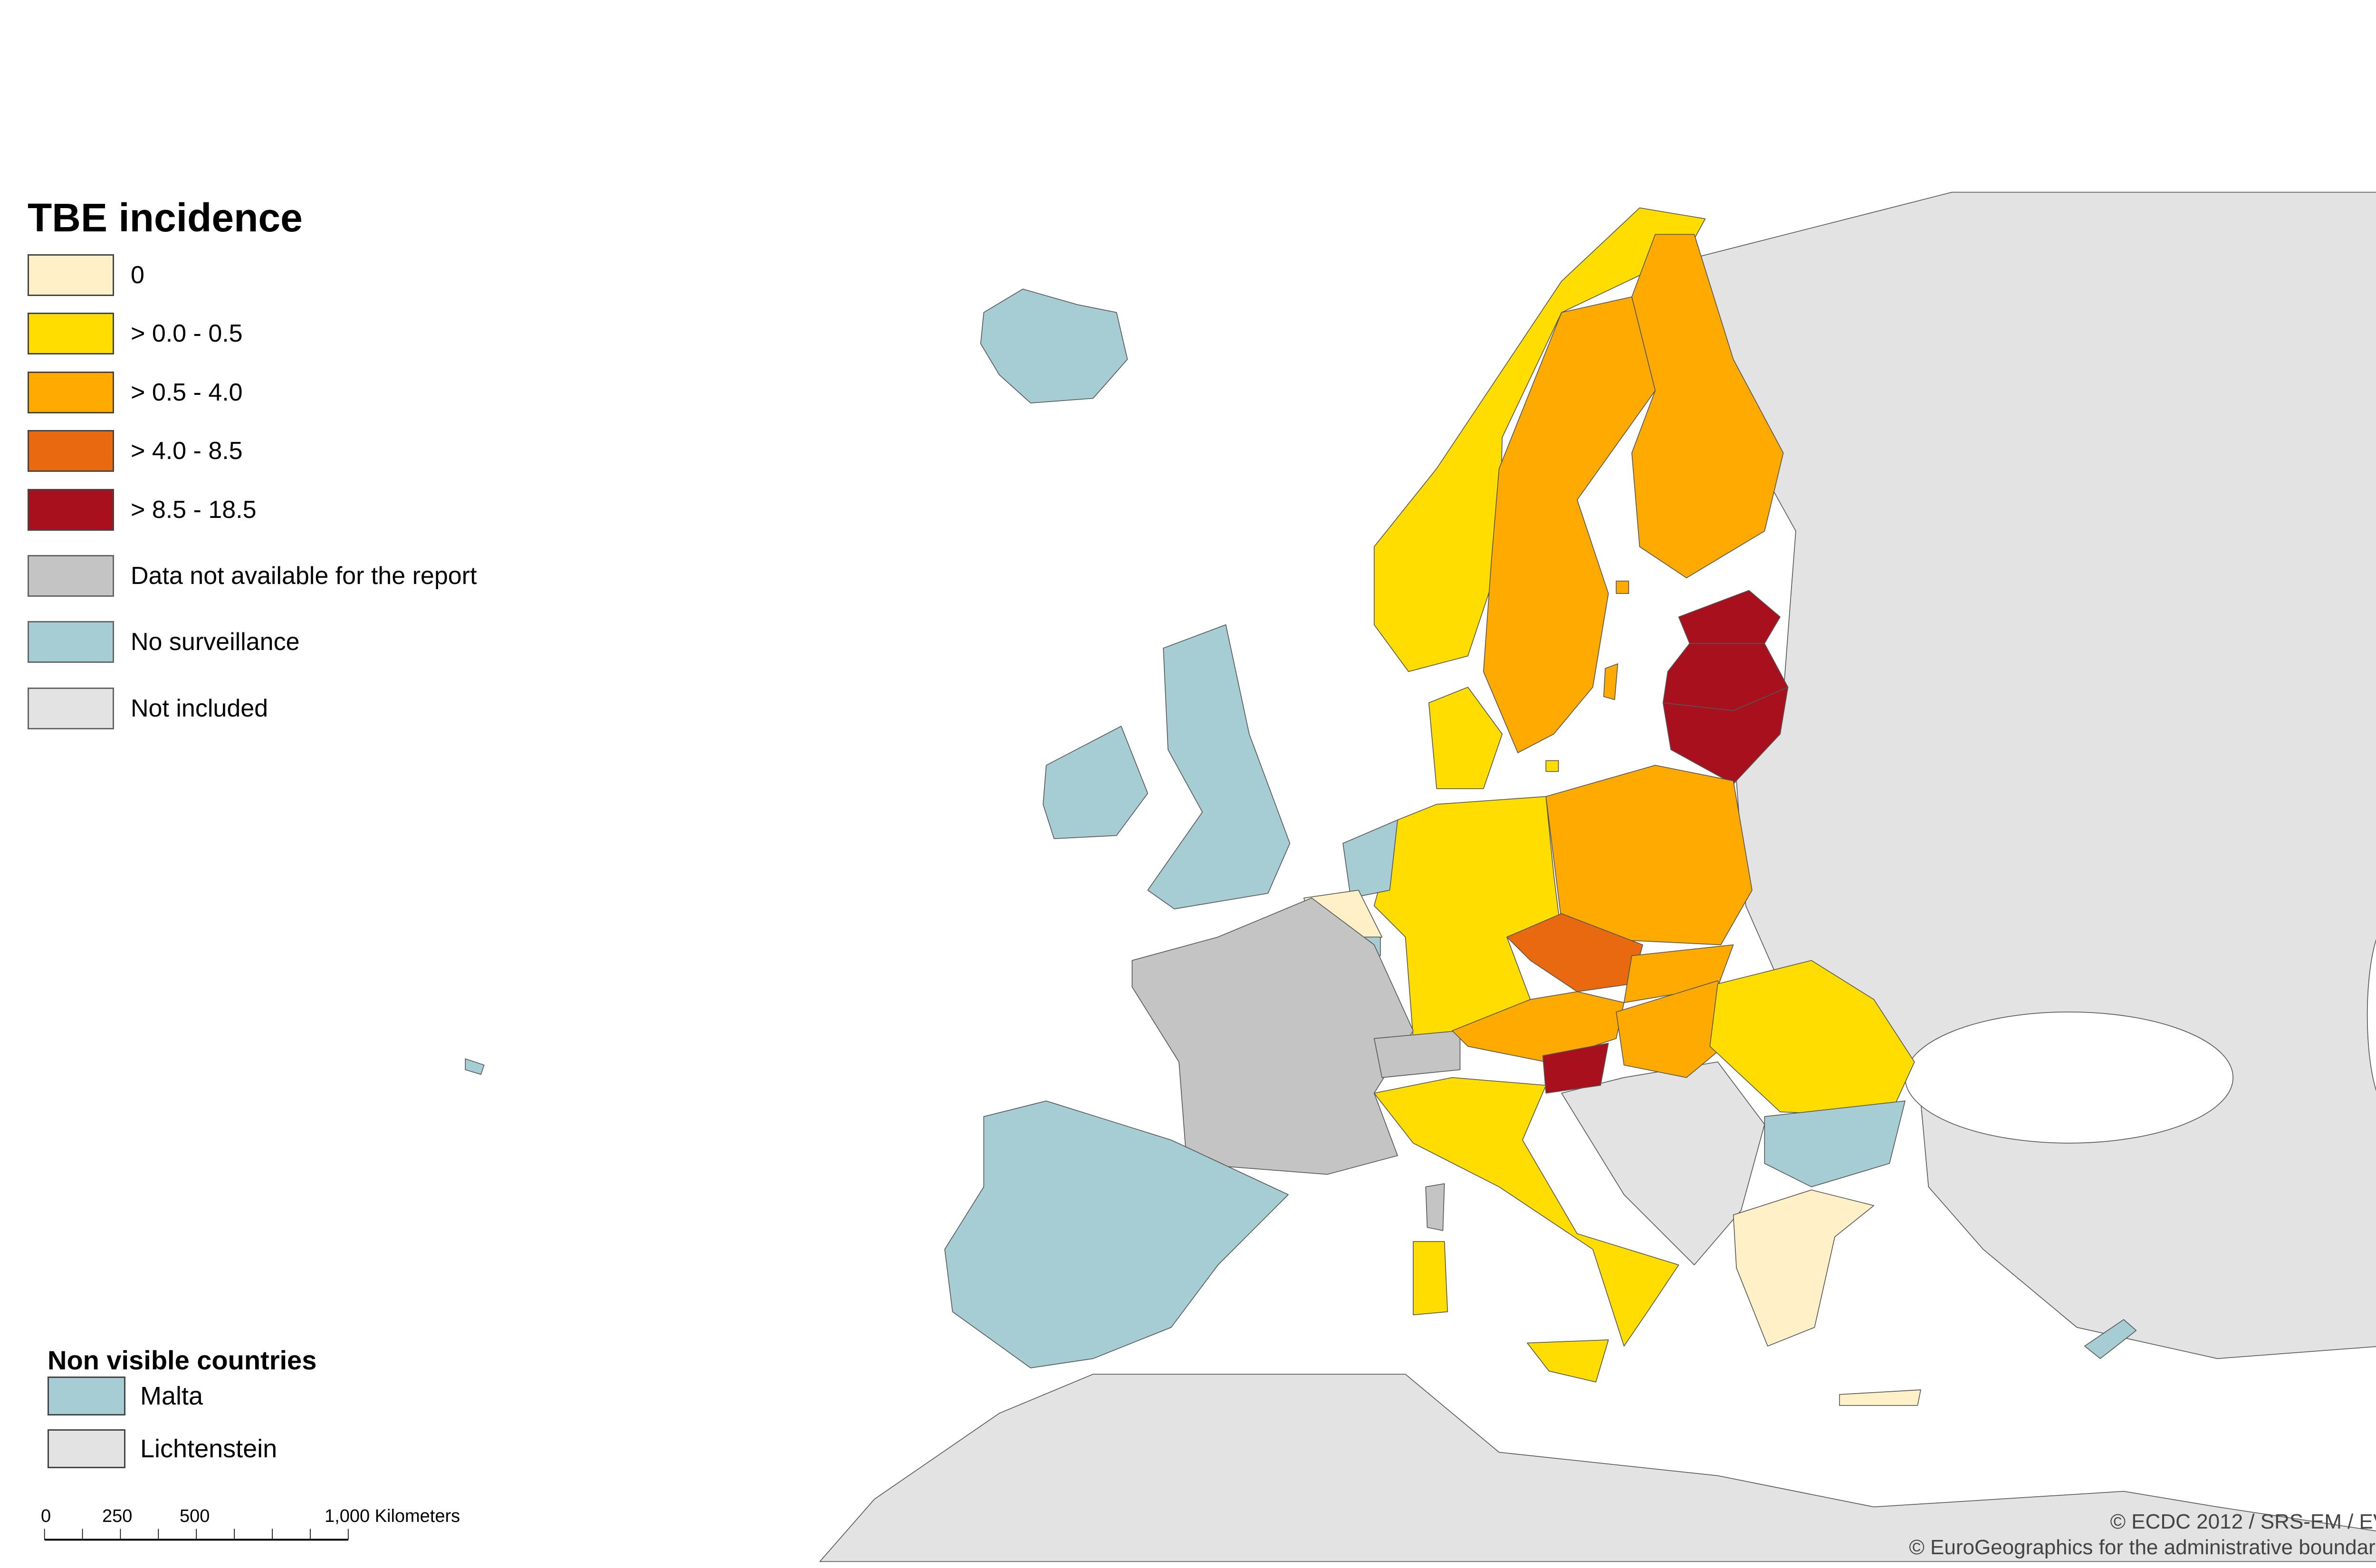  Describe the element at coordinates (1804, 1268) in the screenshot. I see `region-greece` at that location.